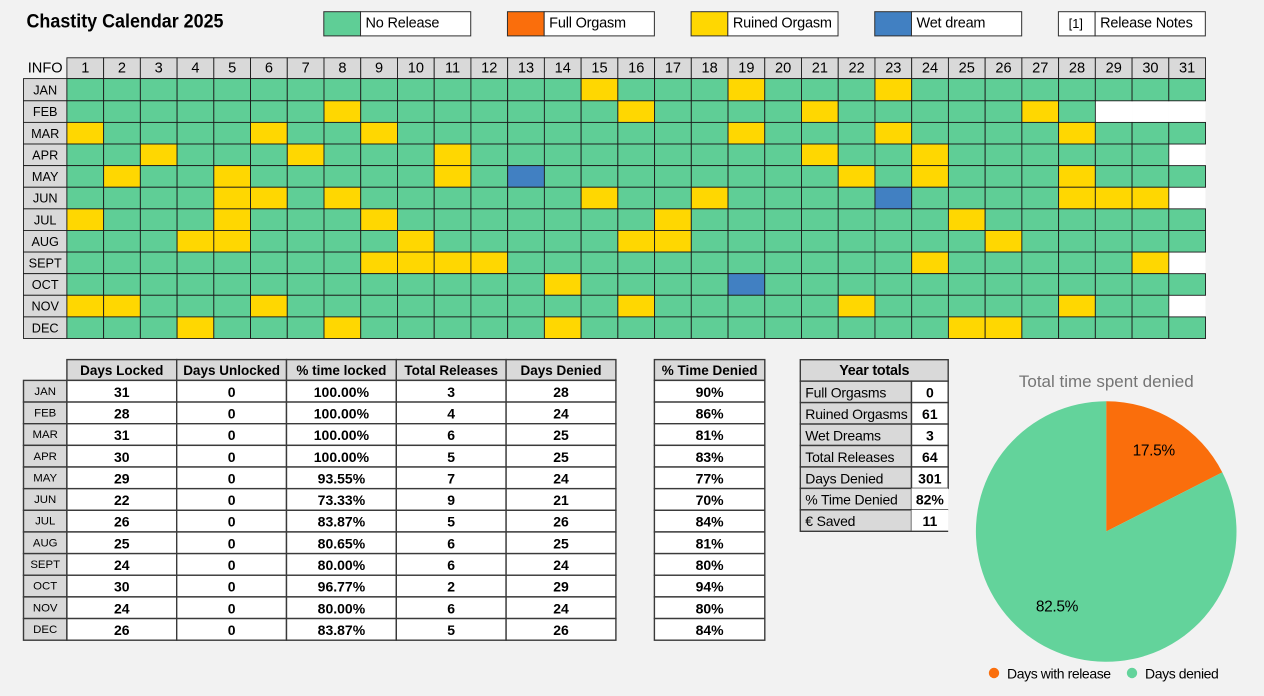  What do you see at coordinates (843, 435) in the screenshot?
I see `svg-text: Wet Dreams` at bounding box center [843, 435].